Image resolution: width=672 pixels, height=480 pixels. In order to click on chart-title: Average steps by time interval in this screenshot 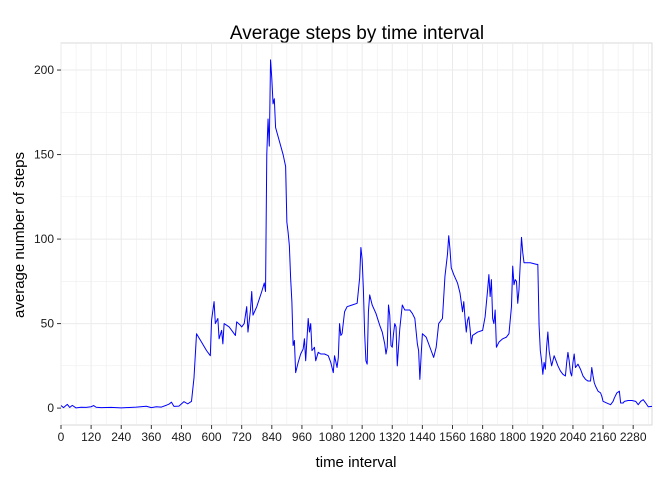, I will do `click(357, 33)`.